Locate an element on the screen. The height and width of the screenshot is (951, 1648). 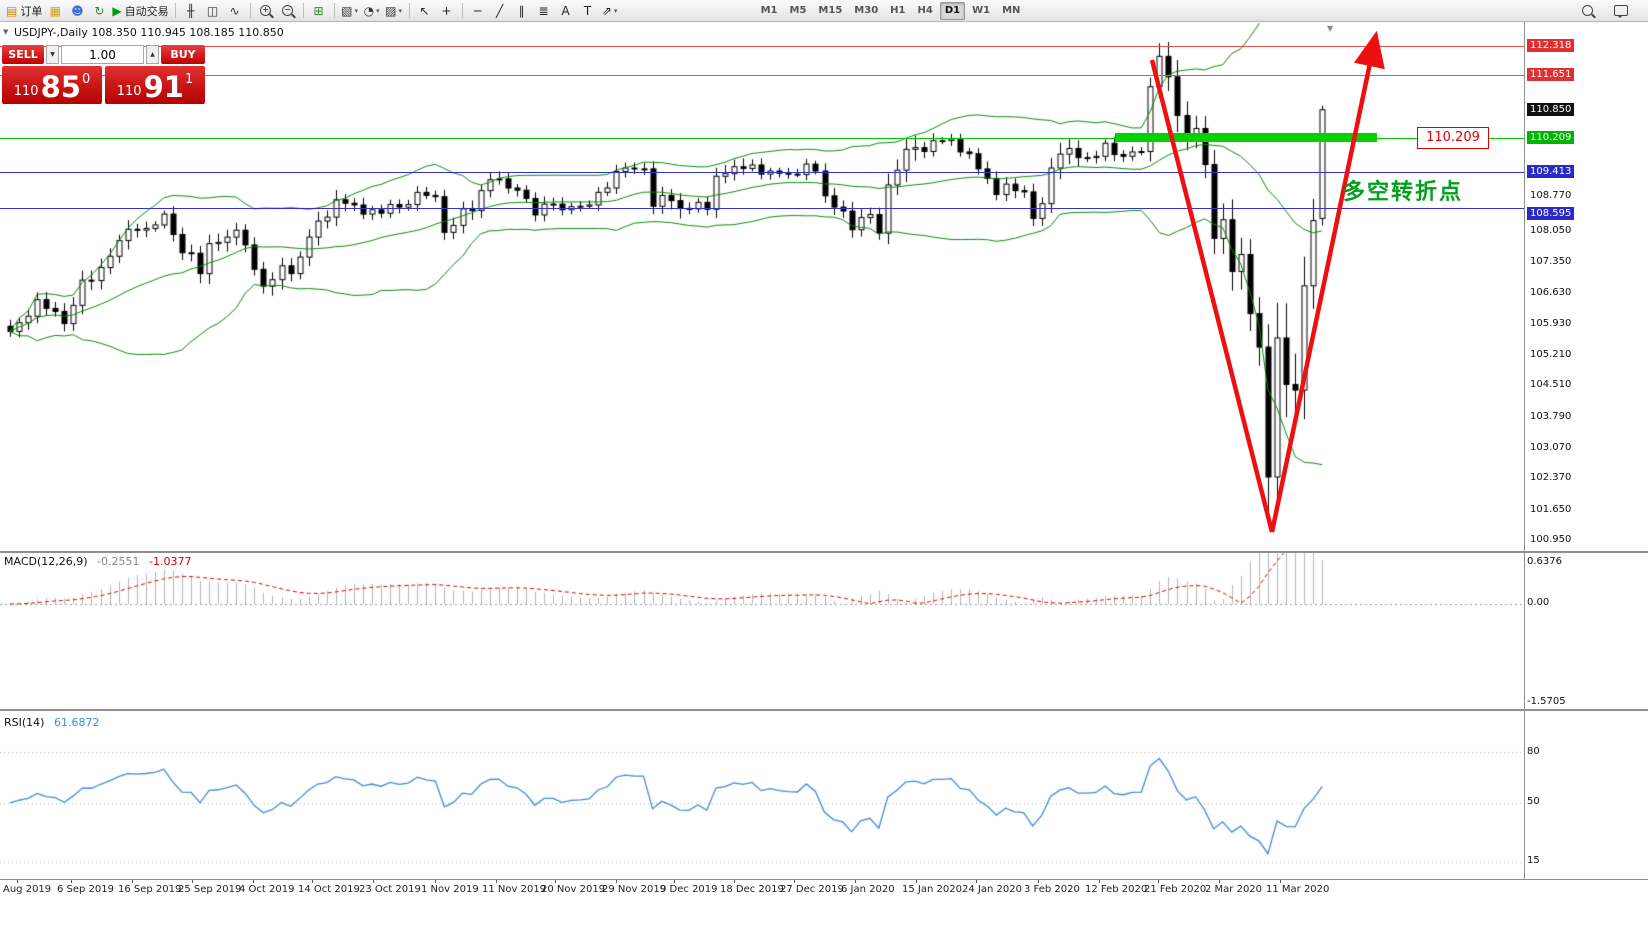
time-label: 14 Oct 2019 is located at coordinates (329, 889).